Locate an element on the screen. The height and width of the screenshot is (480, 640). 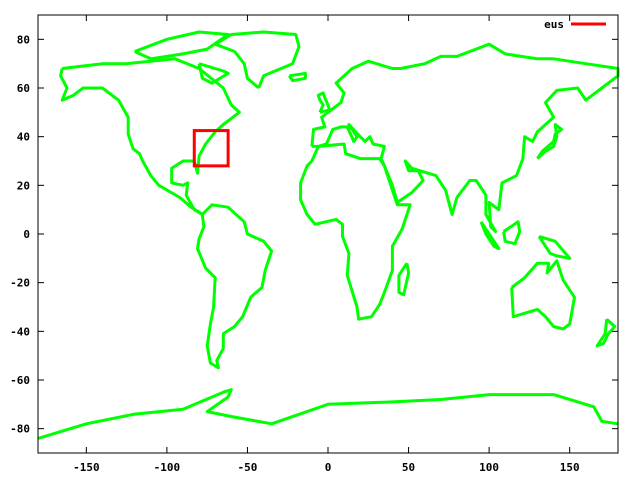
x-tick-label: -50 is located at coordinates (248, 467).